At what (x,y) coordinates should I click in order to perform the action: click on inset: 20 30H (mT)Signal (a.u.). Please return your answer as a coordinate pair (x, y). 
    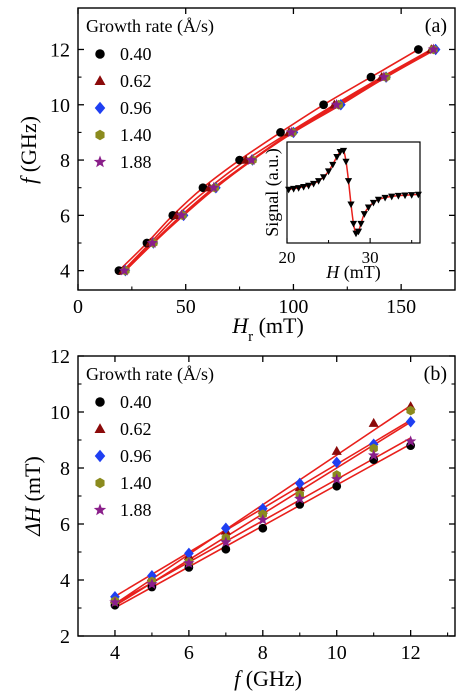
    Looking at the image, I should click on (342, 212).